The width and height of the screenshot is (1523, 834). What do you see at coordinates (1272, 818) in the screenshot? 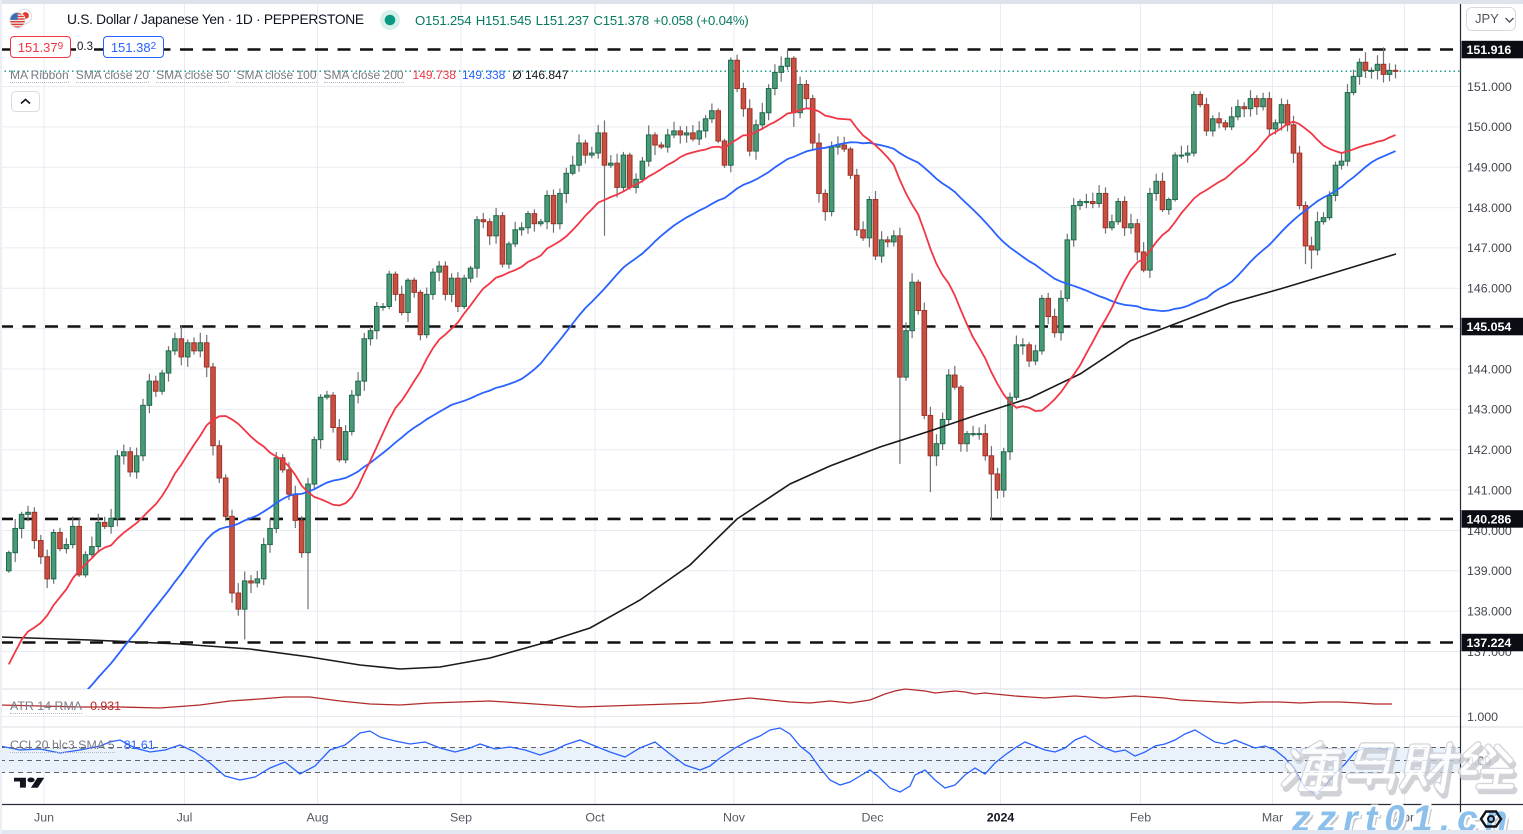
I see `svg-text: Mar` at bounding box center [1272, 818].